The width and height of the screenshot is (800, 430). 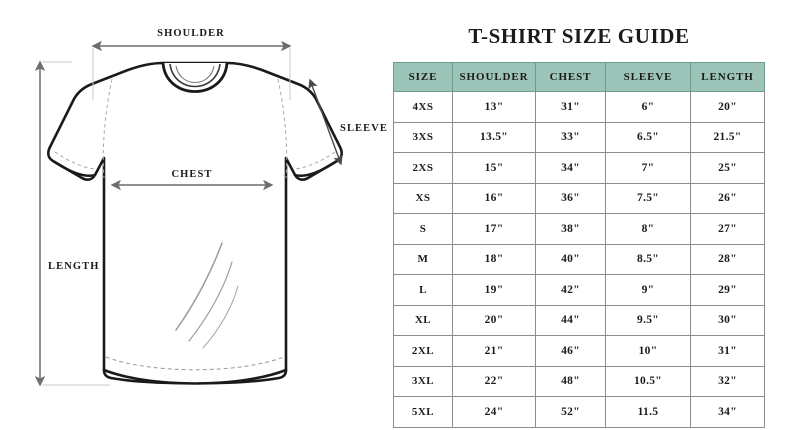 What do you see at coordinates (107, 128) in the screenshot?
I see `armhole-seam-left` at bounding box center [107, 128].